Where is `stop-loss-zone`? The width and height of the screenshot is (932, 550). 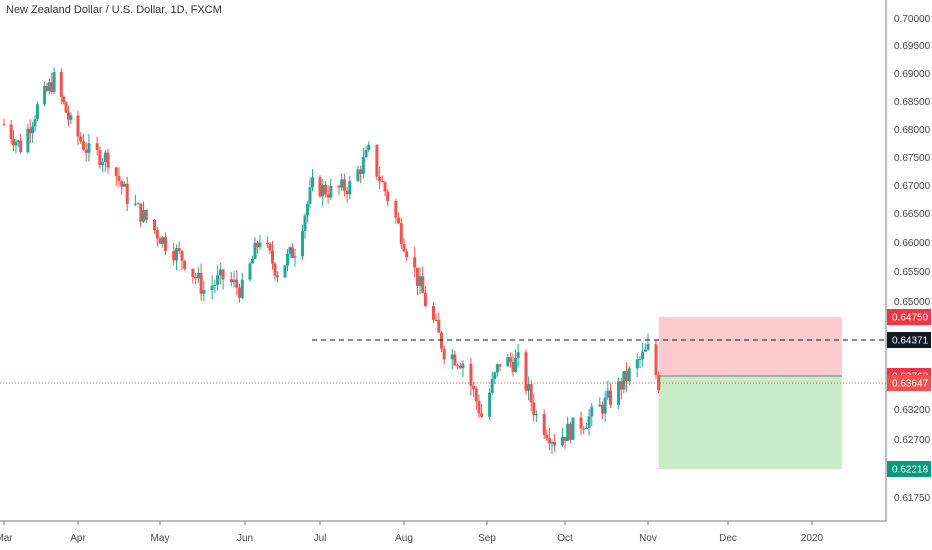 stop-loss-zone is located at coordinates (750, 346).